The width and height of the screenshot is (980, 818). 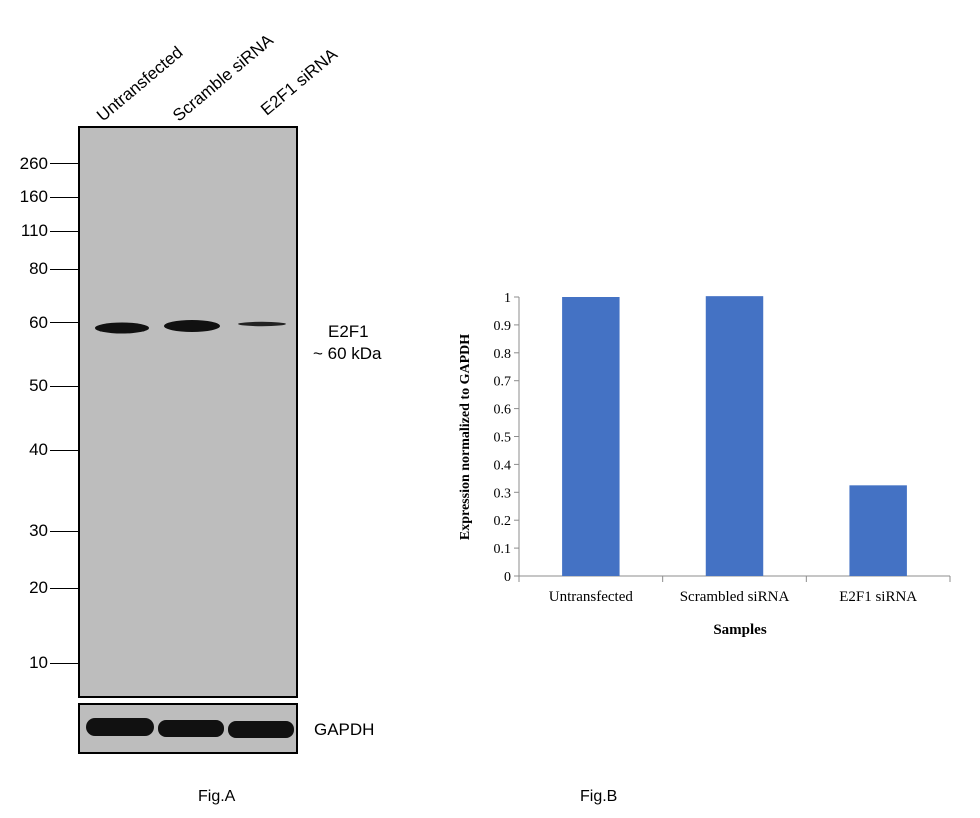 I want to click on marker-40: 40, so click(x=38, y=449).